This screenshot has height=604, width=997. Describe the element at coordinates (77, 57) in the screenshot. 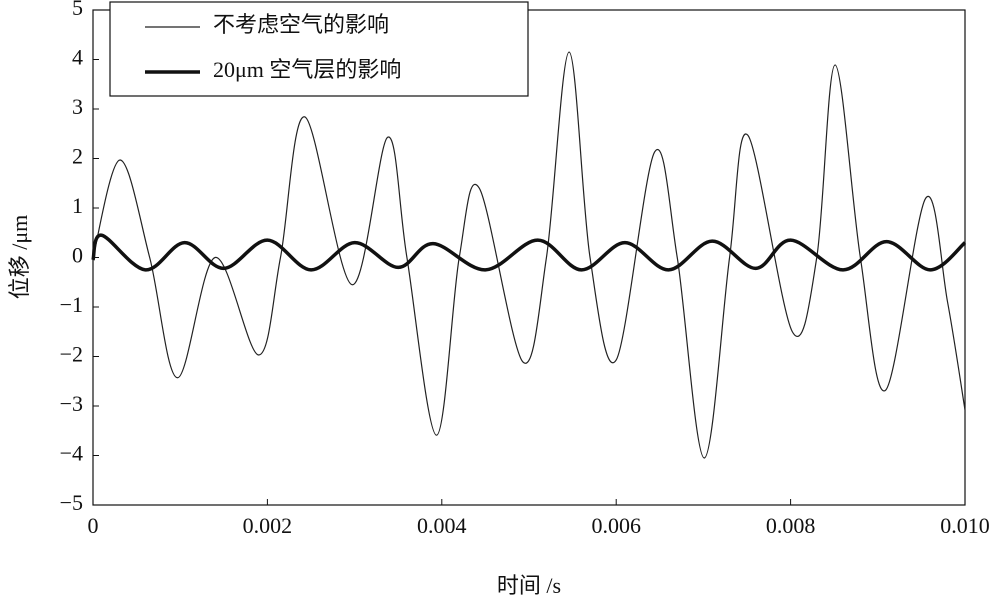

I see `y-tick-label: 4` at that location.